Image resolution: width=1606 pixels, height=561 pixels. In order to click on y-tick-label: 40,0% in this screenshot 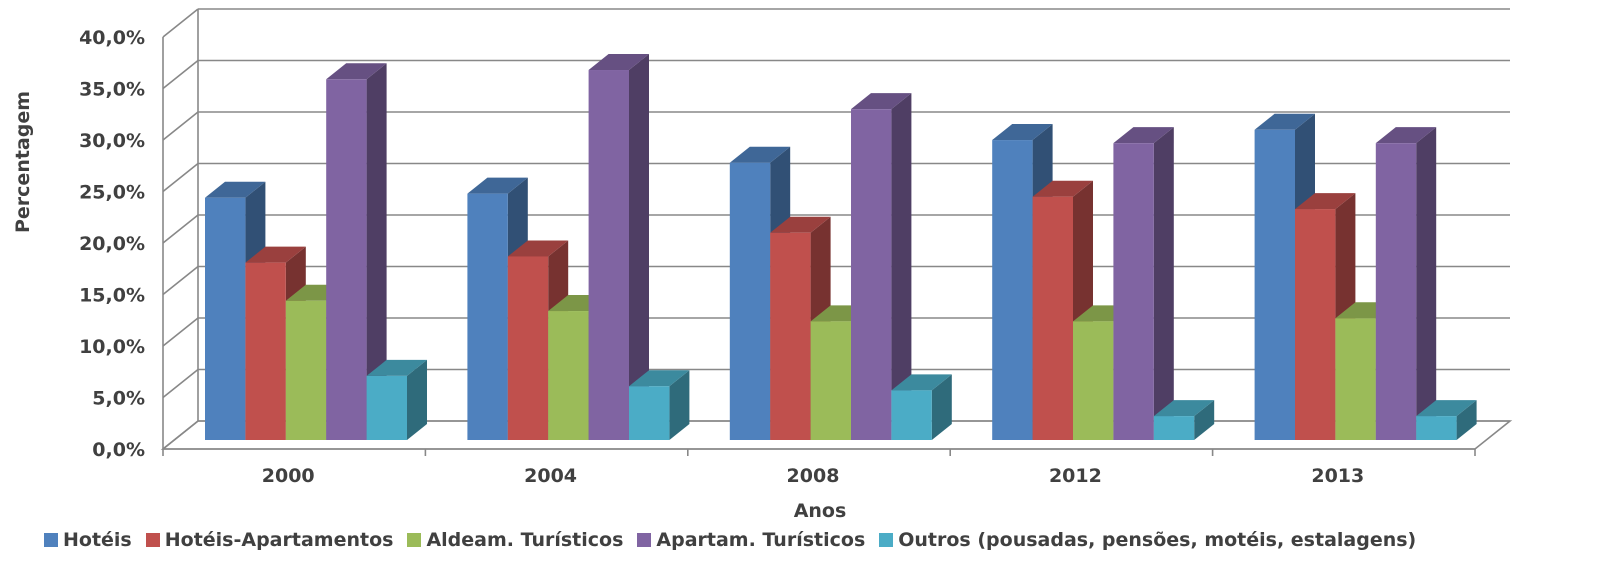, I will do `click(112, 38)`.